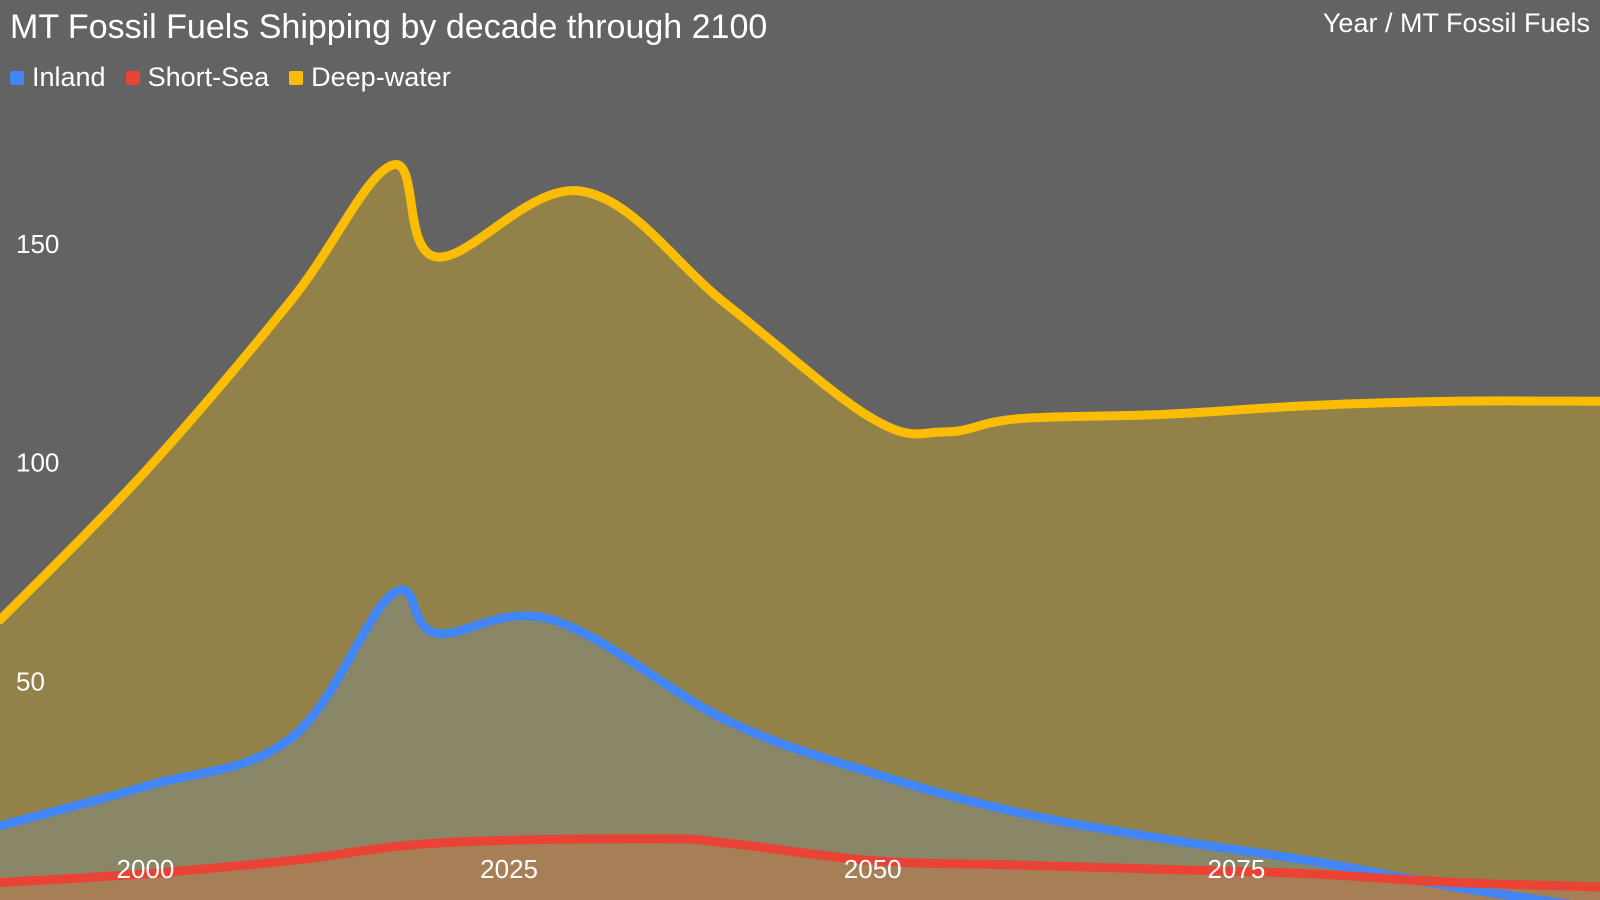  Describe the element at coordinates (208, 77) in the screenshot. I see `legend-label-short-sea: Short-Sea` at that location.